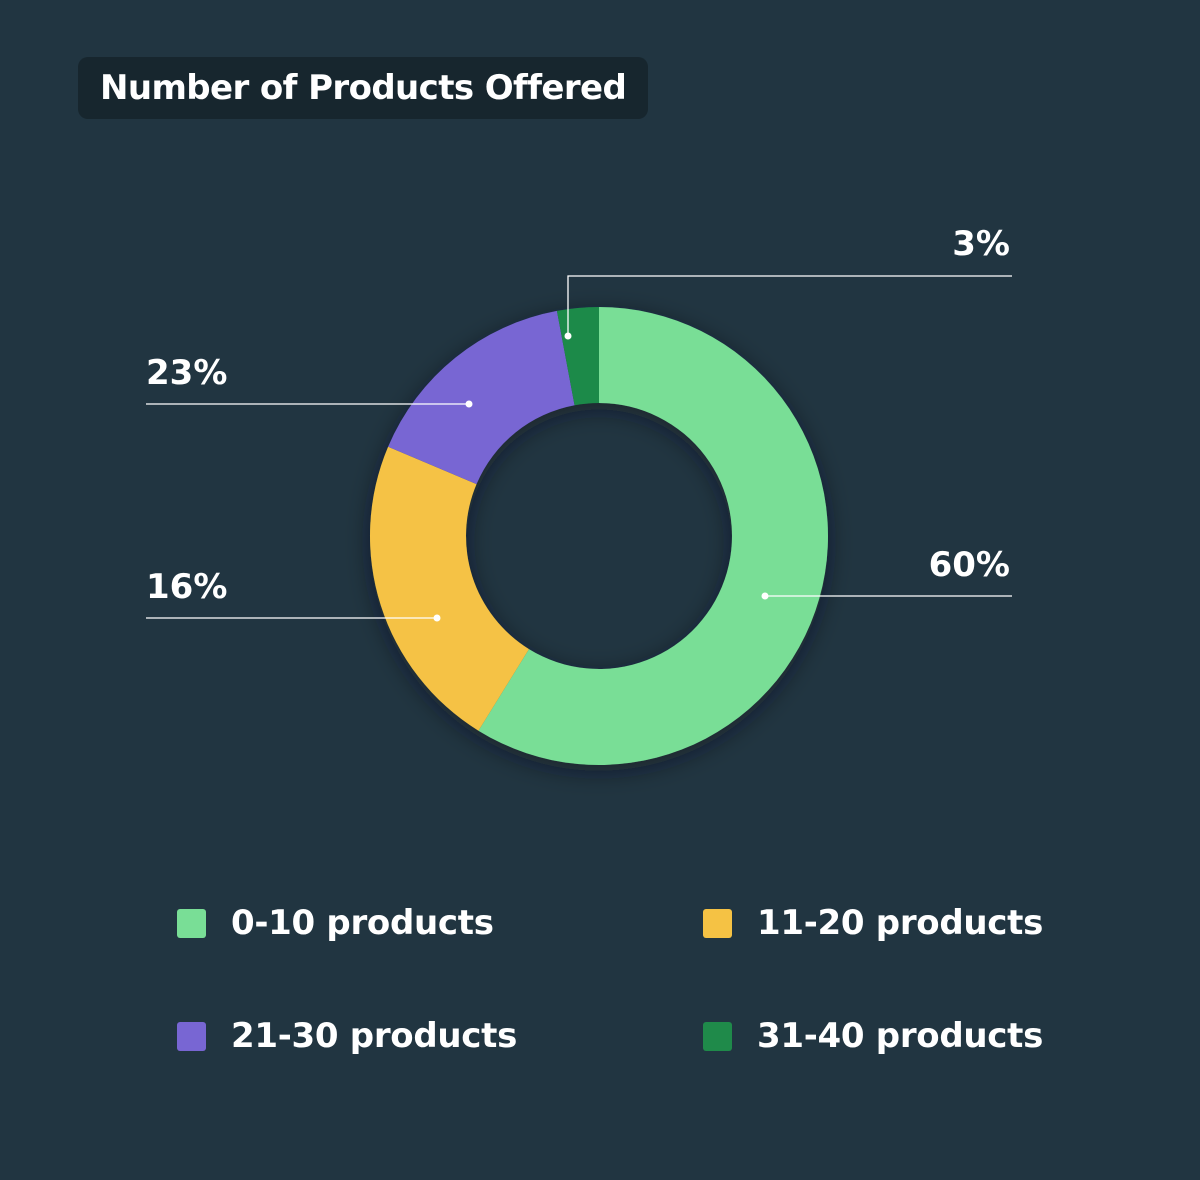 This screenshot has width=1200, height=1180. Describe the element at coordinates (568, 336) in the screenshot. I see `leader-dot-31-40-products` at that location.